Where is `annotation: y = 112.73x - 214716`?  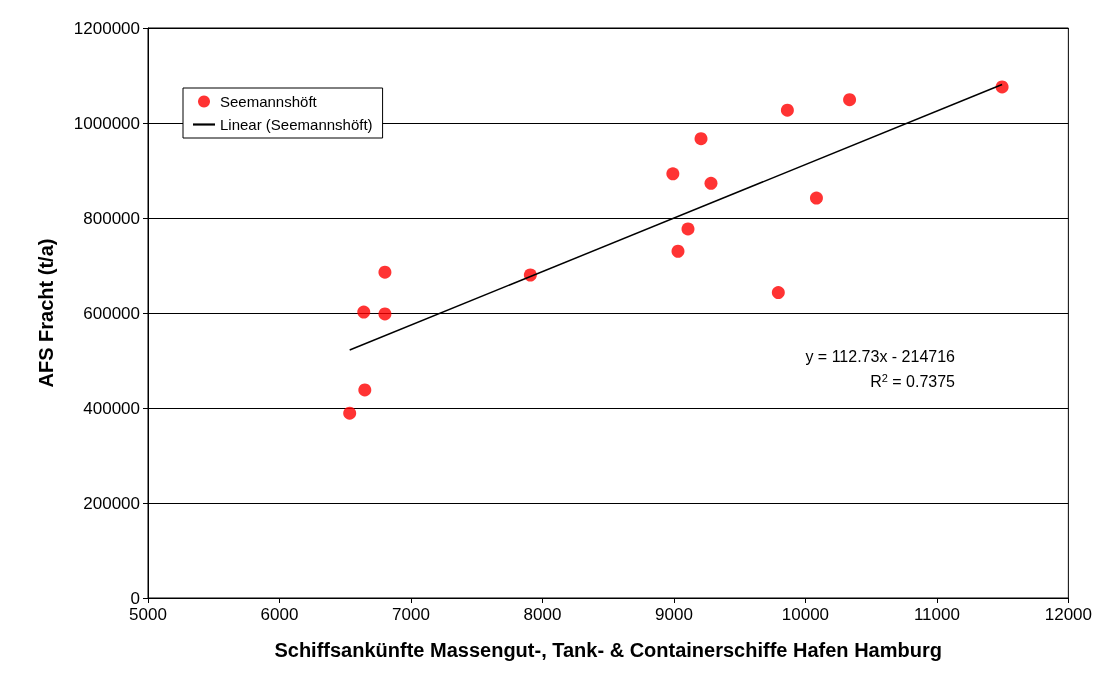
annotation: y = 112.73x - 214716 is located at coordinates (880, 356).